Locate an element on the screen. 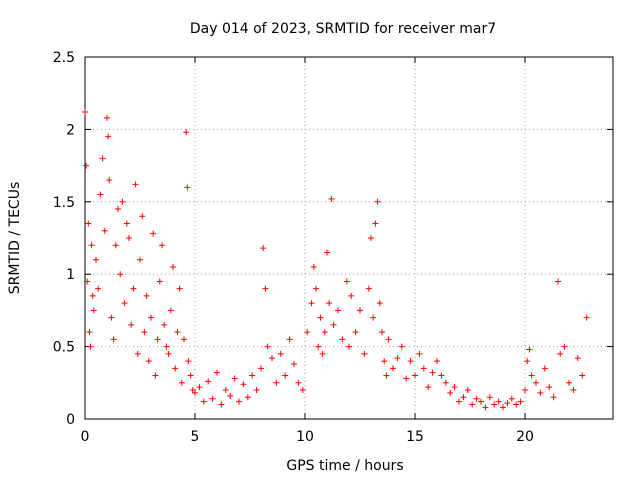 Image resolution: width=640 pixels, height=484 pixels. y-tick-label: 0 is located at coordinates (70, 420).